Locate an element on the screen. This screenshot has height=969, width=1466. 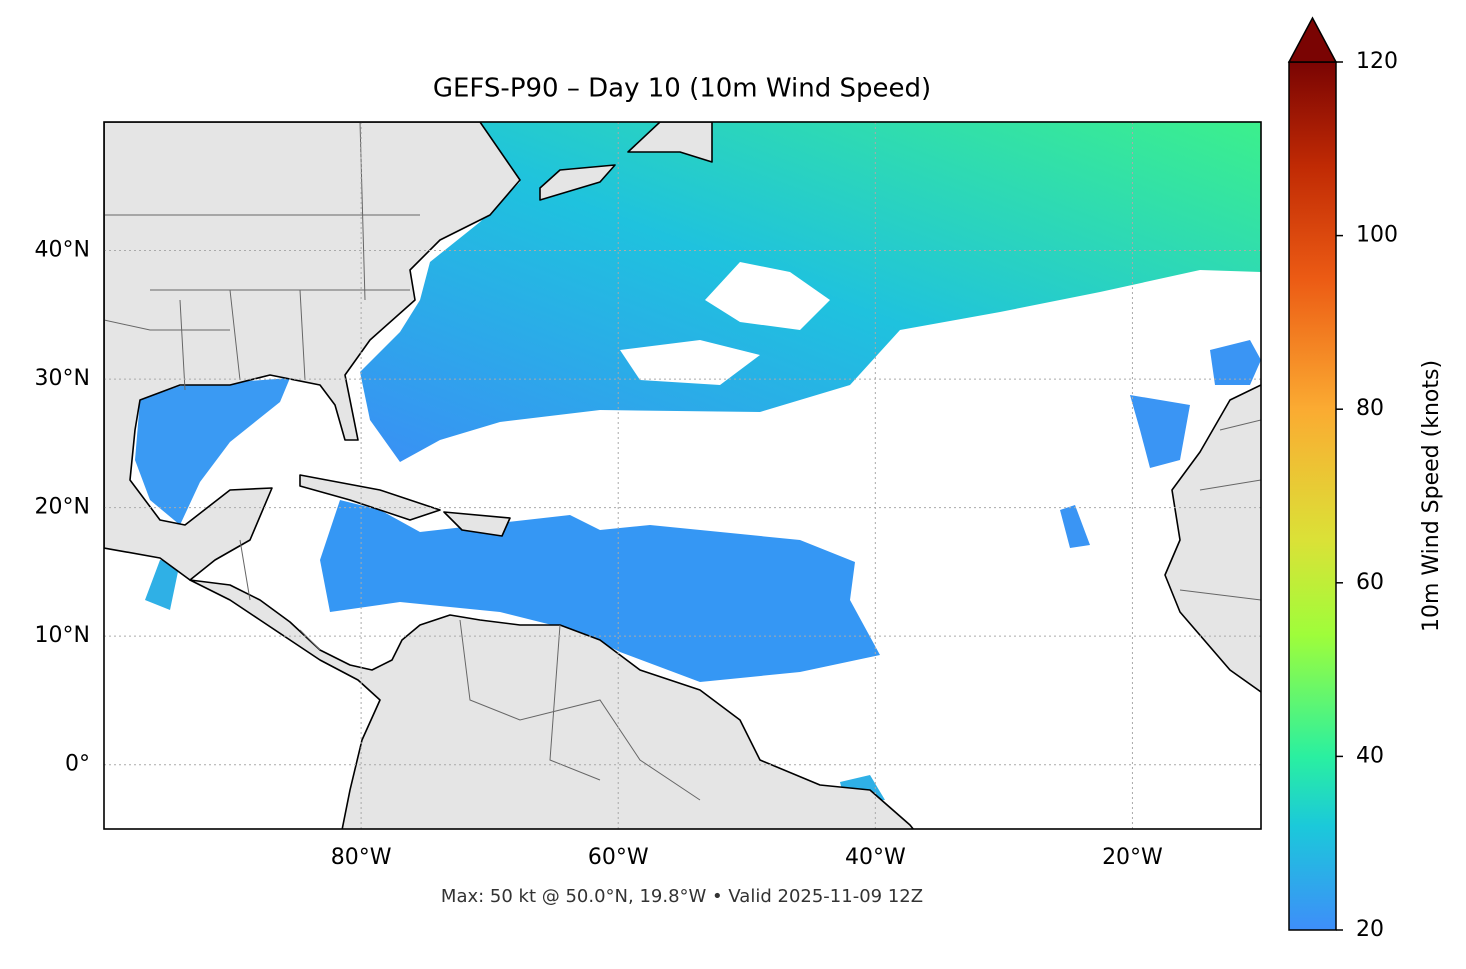
chart-title: GEFS-P90 – Day 10 (10m Wind Speed) is located at coordinates (682, 89).